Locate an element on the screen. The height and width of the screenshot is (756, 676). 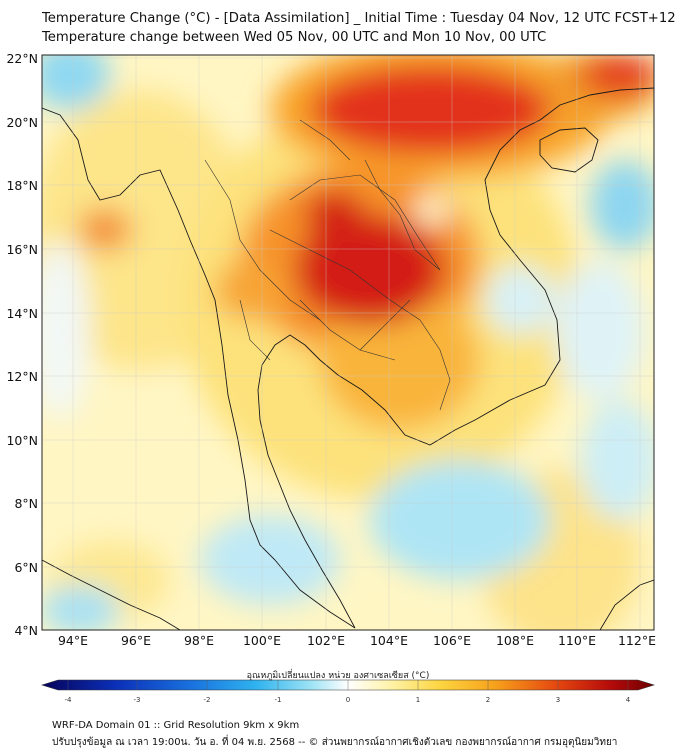
colorbar-tick: -3 is located at coordinates (137, 700).